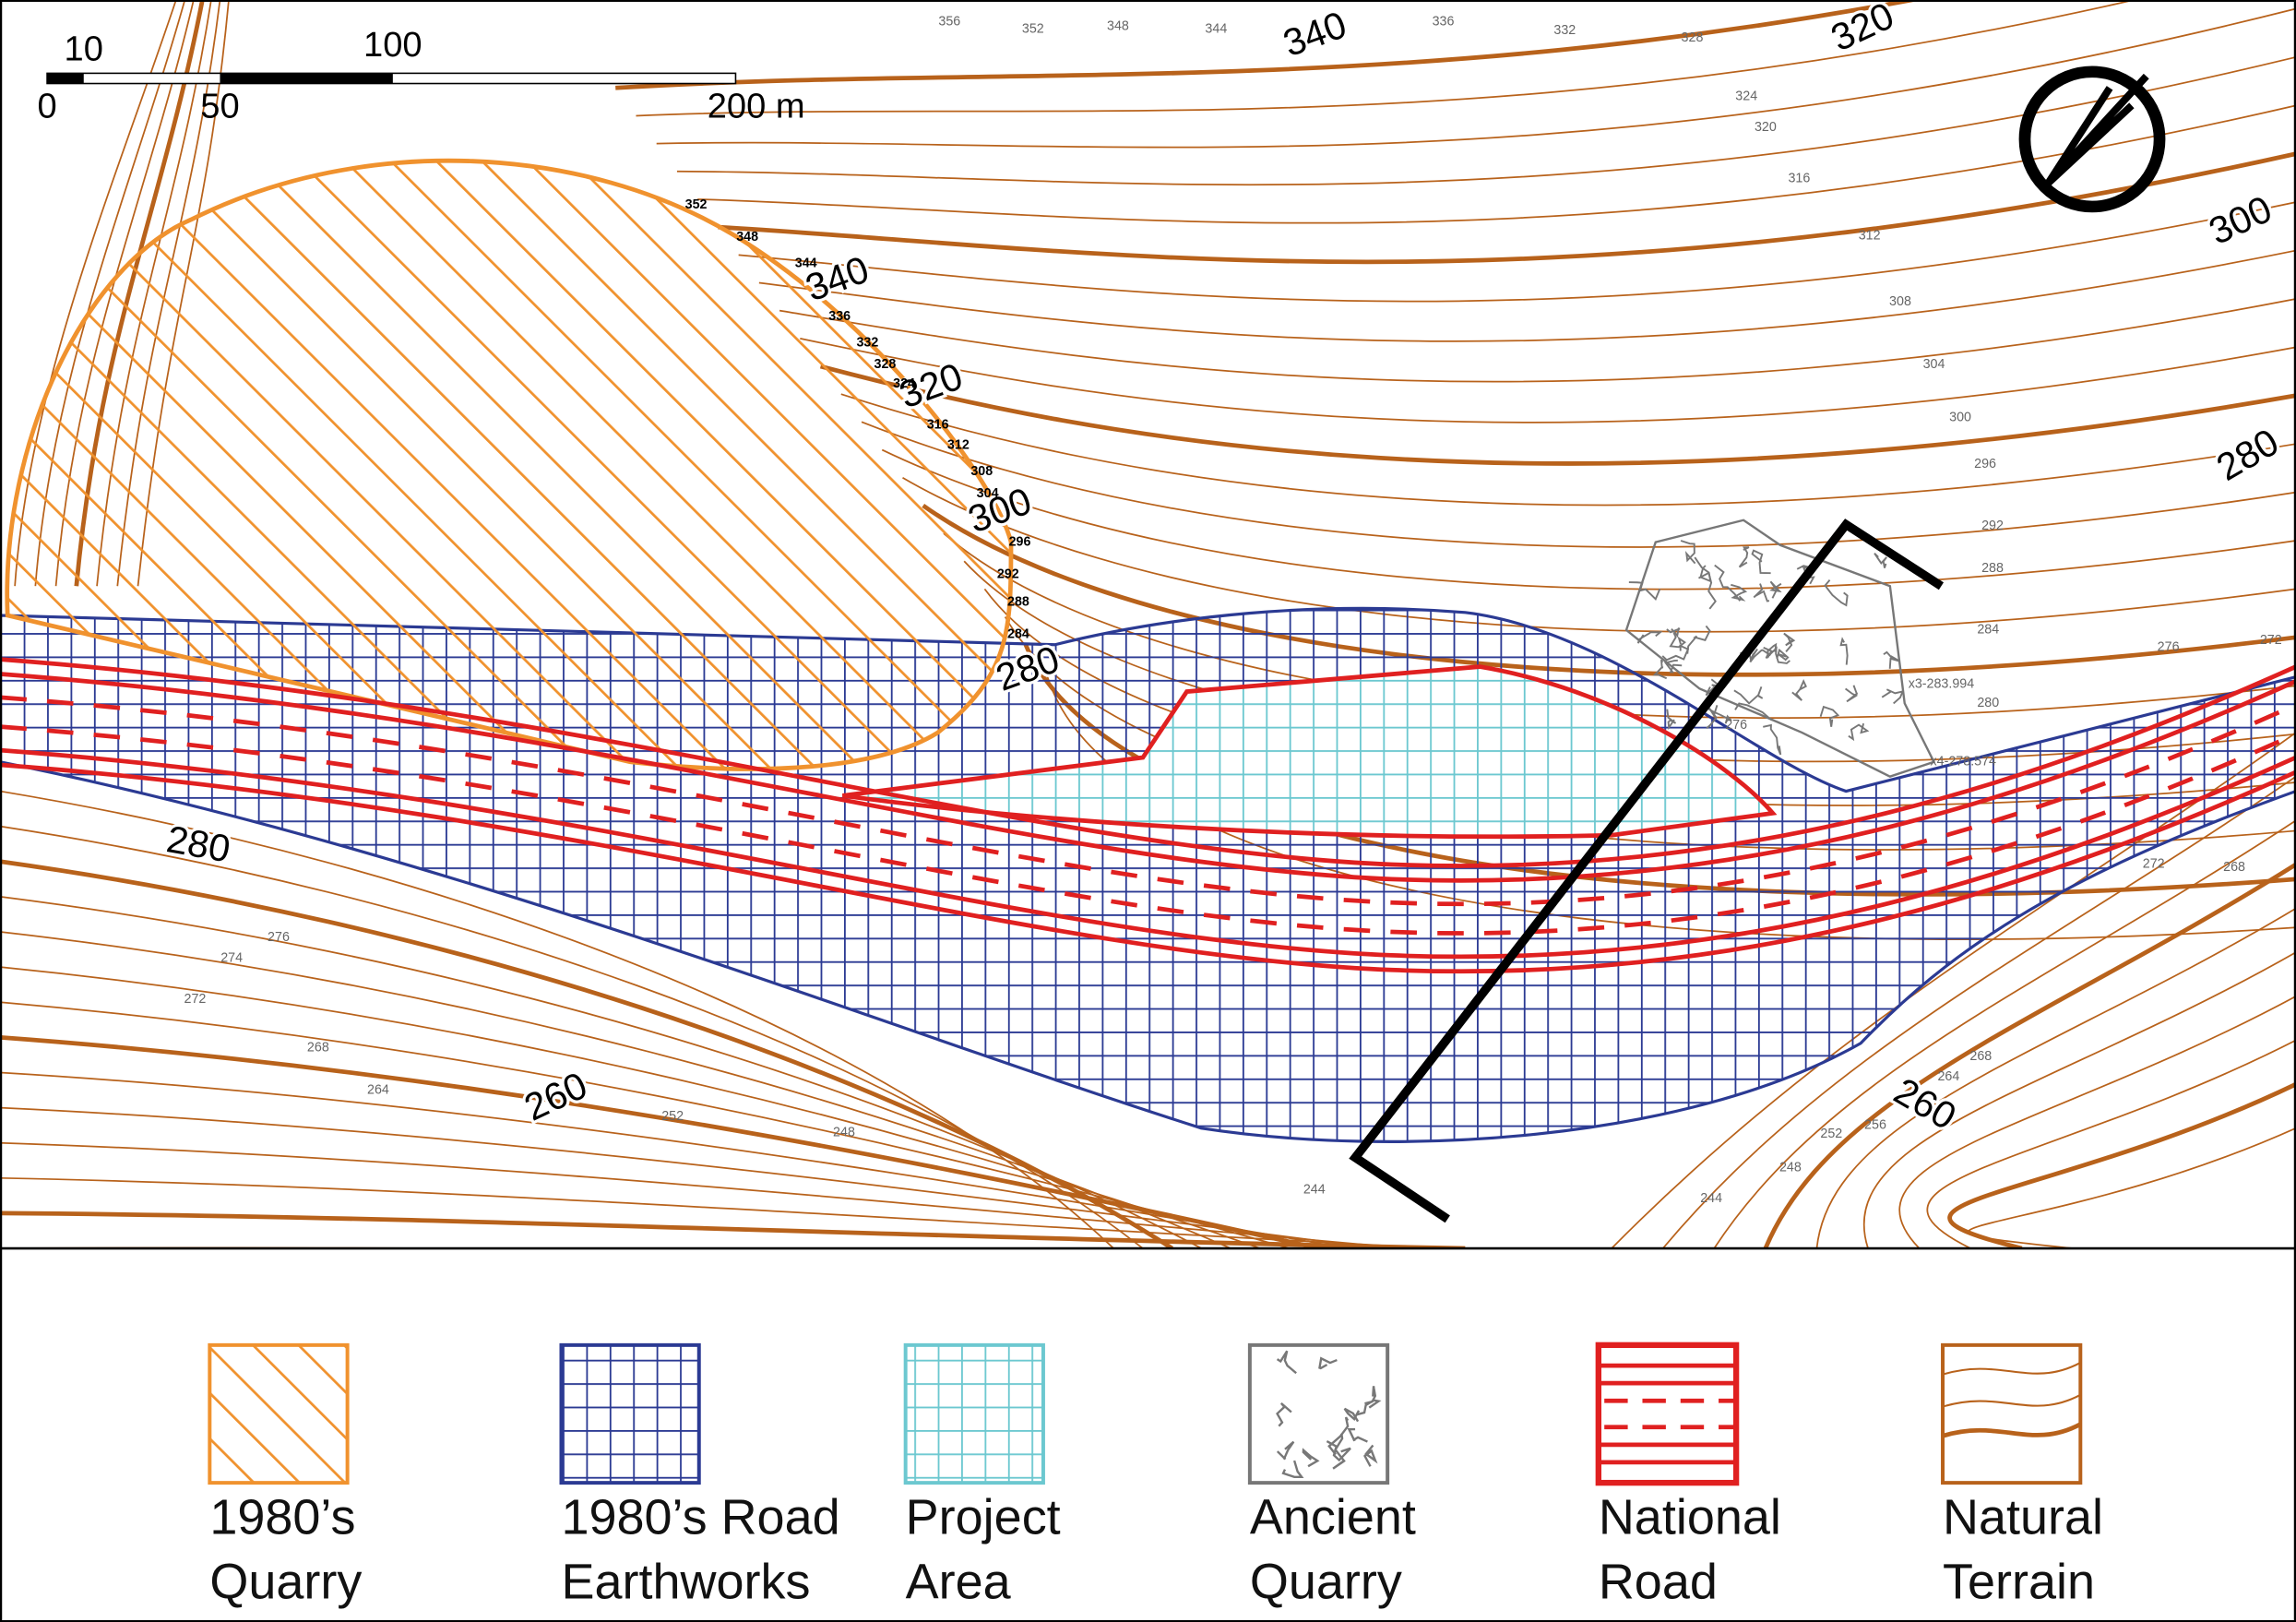 This screenshot has width=2296, height=1622. What do you see at coordinates (1315, 34) in the screenshot?
I see `contour-label-major: 340` at bounding box center [1315, 34].